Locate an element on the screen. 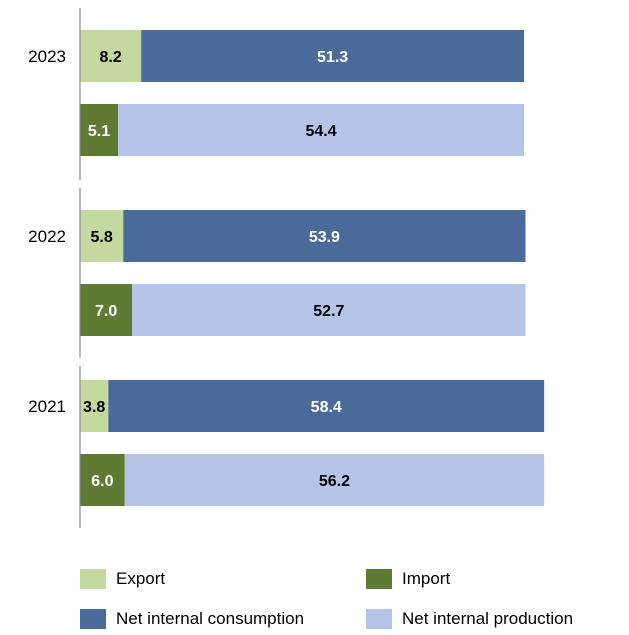 This screenshot has height=635, width=629. bar-2022-net-internal-production is located at coordinates (329, 310).